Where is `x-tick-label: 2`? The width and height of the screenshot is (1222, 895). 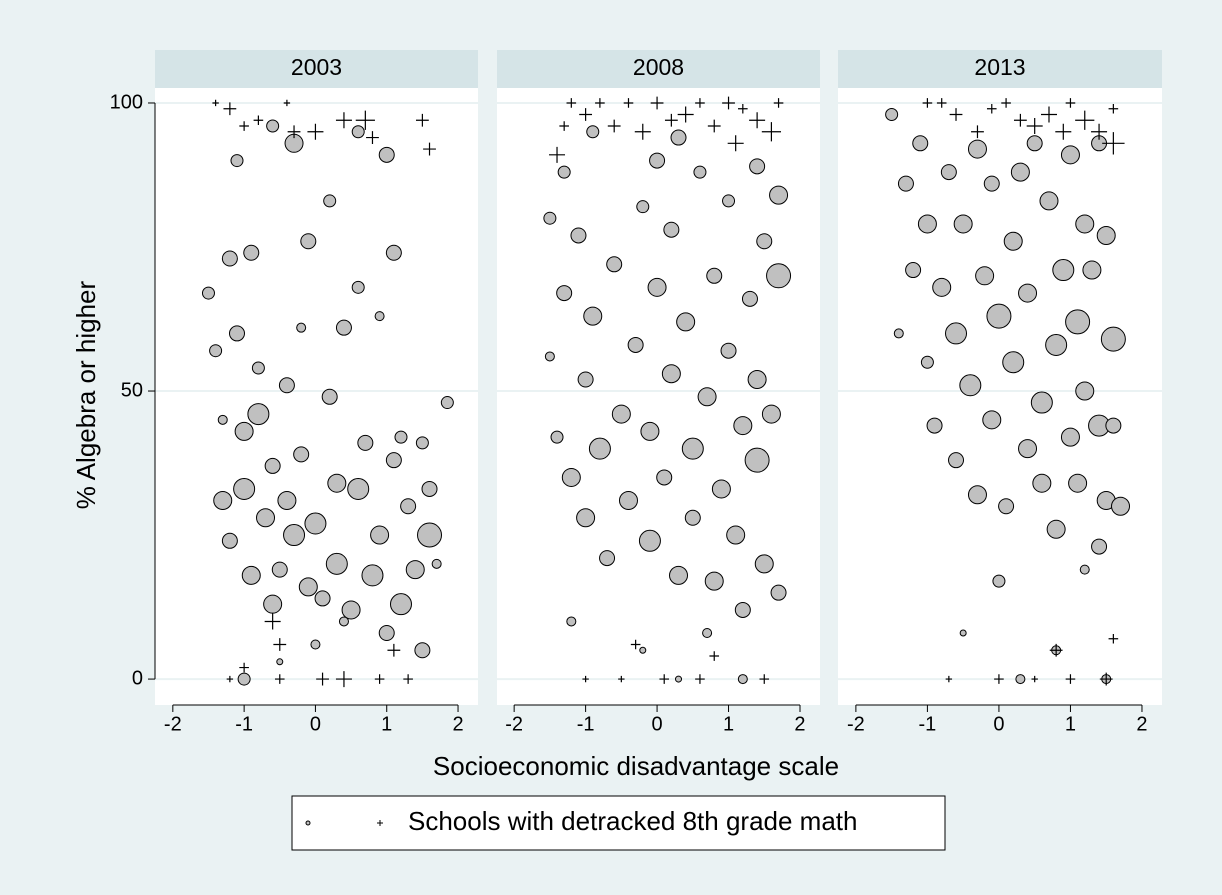 x-tick-label: 2 is located at coordinates (799, 724).